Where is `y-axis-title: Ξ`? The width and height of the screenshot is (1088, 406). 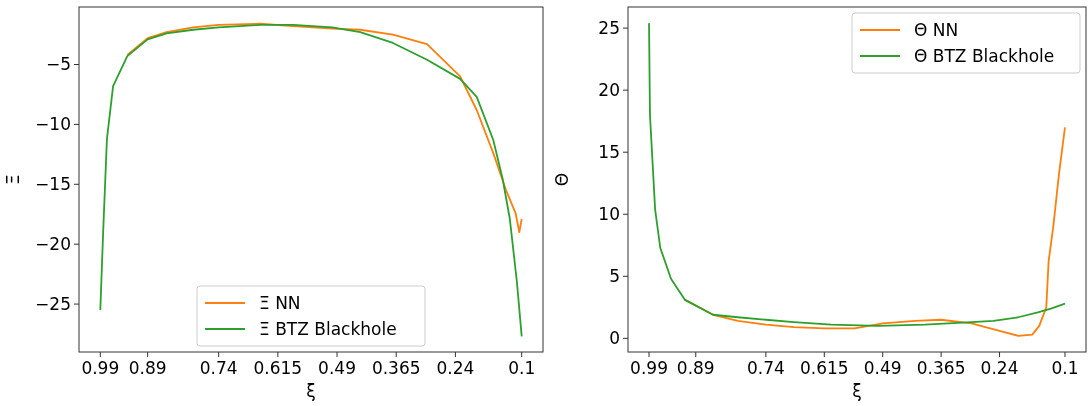 y-axis-title: Ξ is located at coordinates (13, 179).